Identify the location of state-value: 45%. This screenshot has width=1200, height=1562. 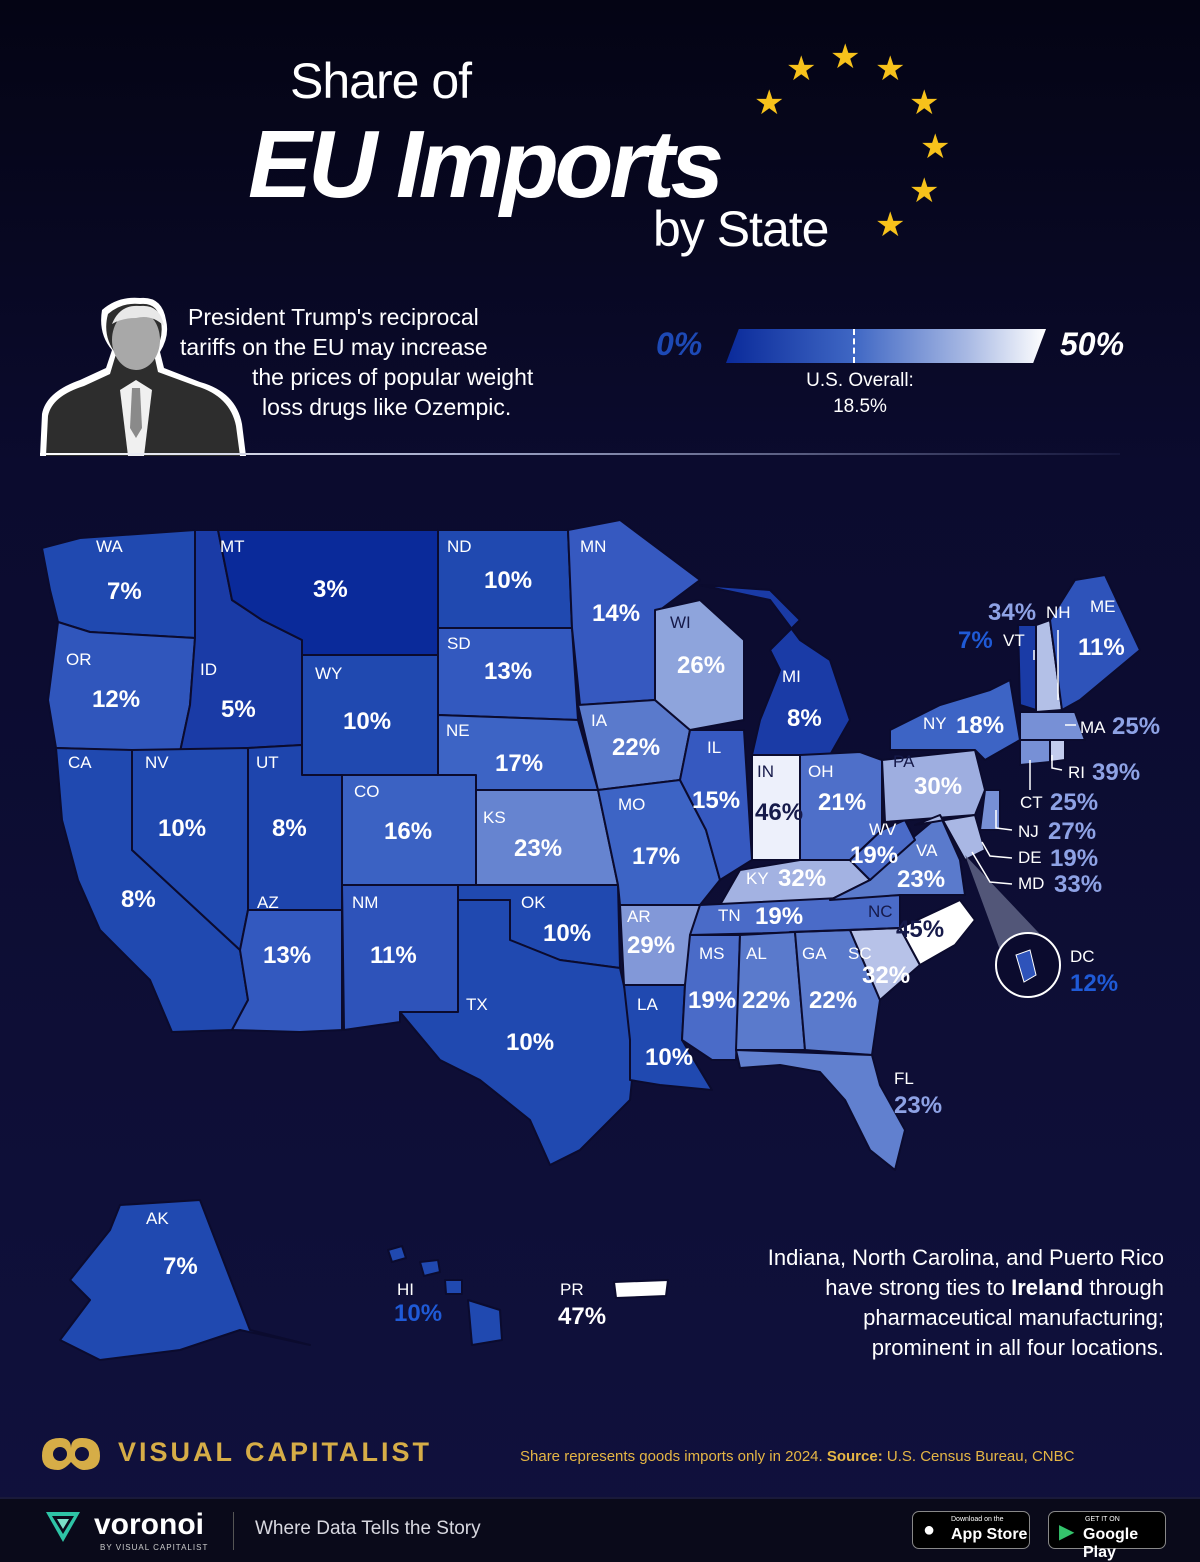
(920, 929).